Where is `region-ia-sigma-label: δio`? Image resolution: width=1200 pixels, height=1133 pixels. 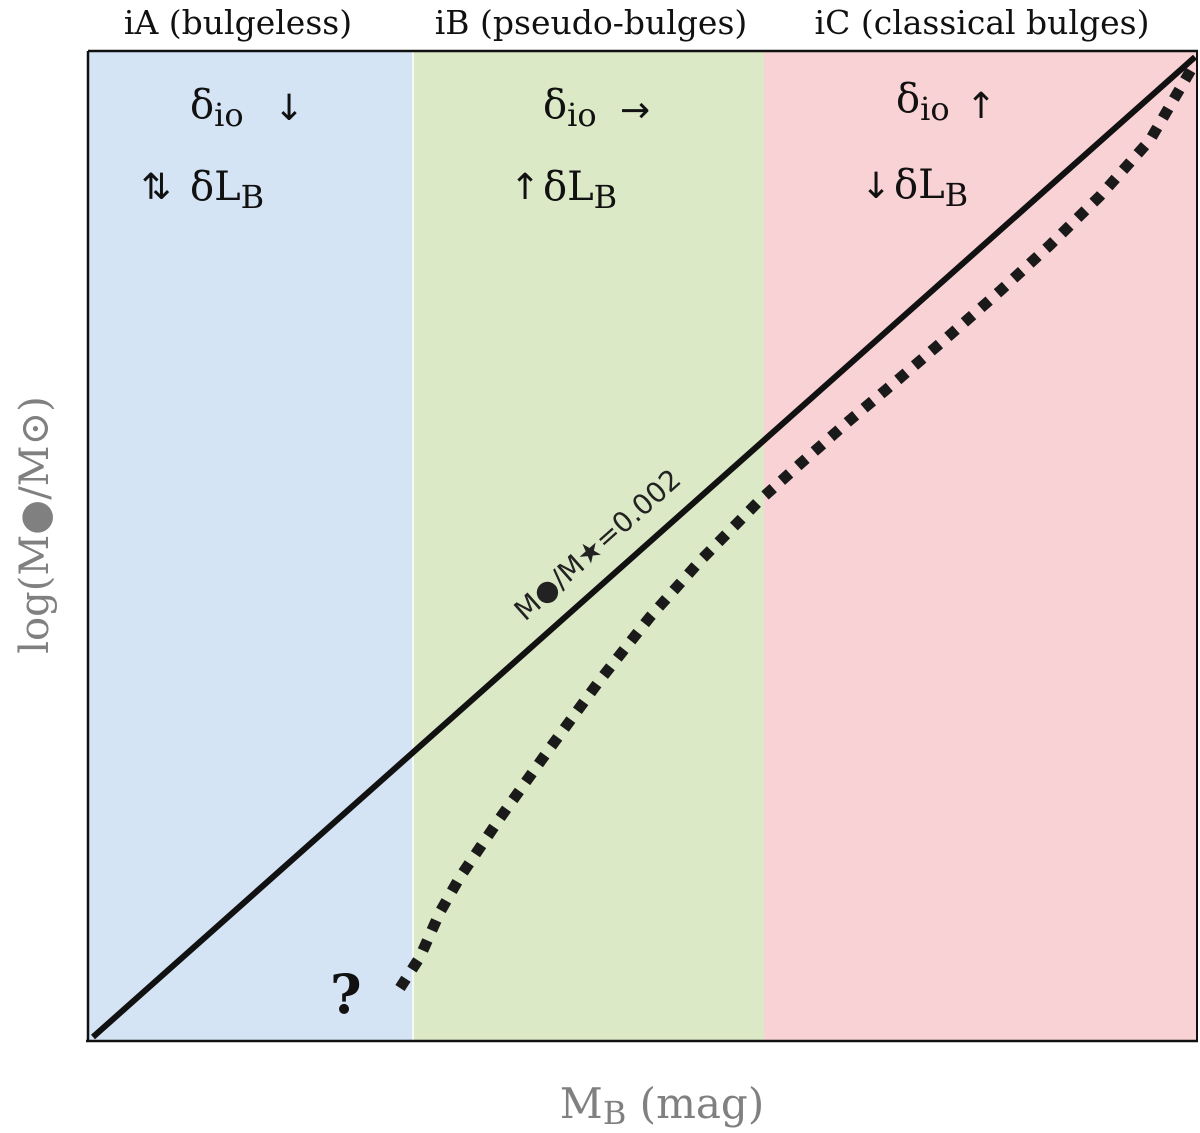 region-ia-sigma-label: δio is located at coordinates (217, 108).